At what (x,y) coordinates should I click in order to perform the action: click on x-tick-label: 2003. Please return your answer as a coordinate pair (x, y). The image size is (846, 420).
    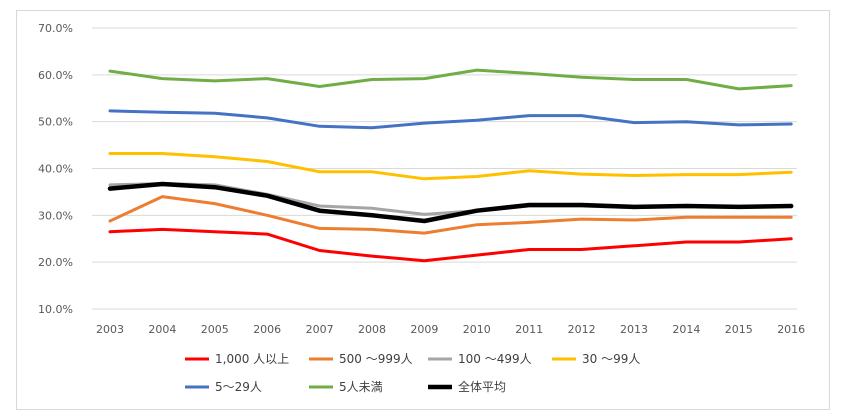
    Looking at the image, I should click on (110, 329).